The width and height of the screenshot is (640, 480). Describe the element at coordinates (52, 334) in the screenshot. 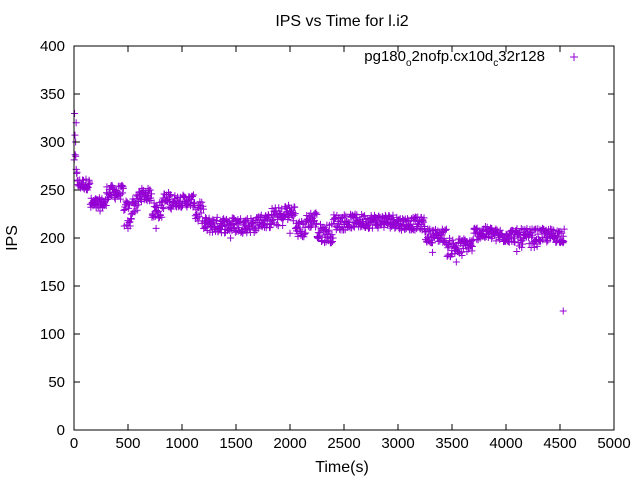

I see `y-tick-label: 100` at that location.